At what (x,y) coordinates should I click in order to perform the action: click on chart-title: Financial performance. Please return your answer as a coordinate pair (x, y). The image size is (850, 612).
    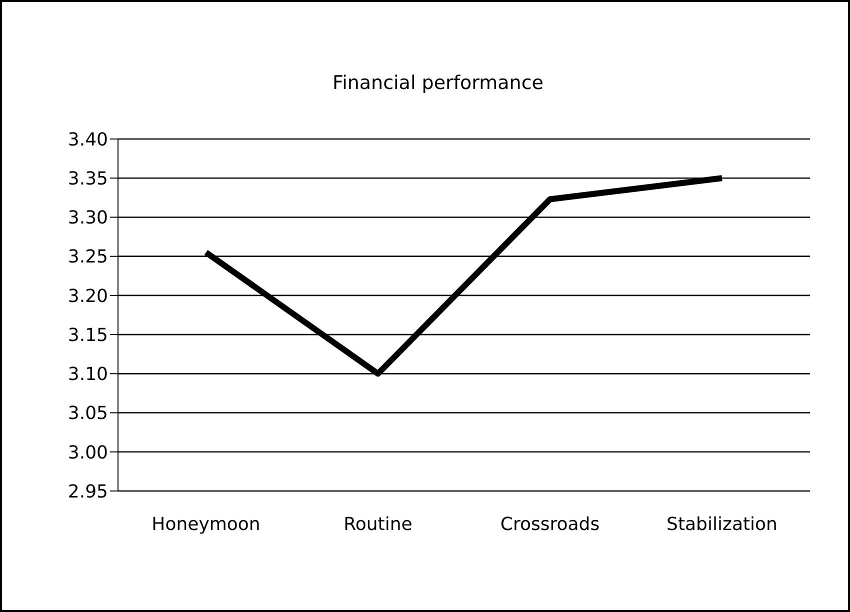
    Looking at the image, I should click on (438, 83).